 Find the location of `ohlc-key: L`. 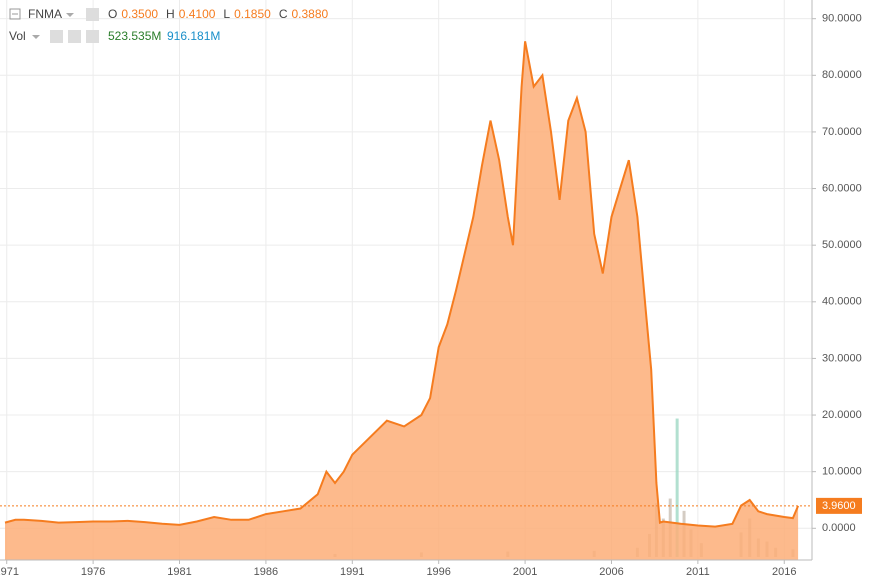

ohlc-key: L is located at coordinates (226, 14).